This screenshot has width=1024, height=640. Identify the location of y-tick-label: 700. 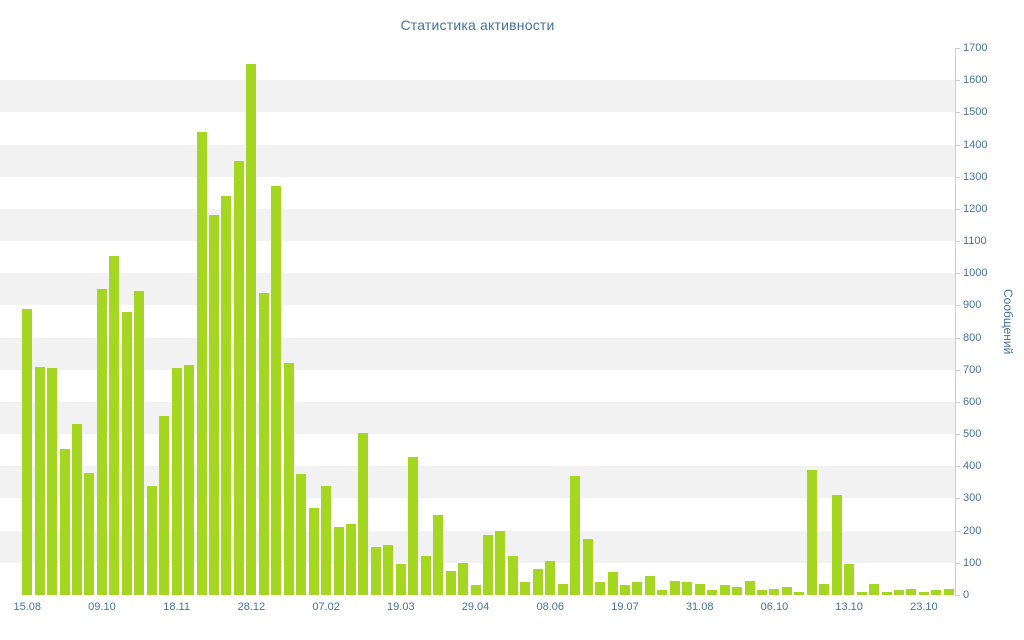
(972, 369).